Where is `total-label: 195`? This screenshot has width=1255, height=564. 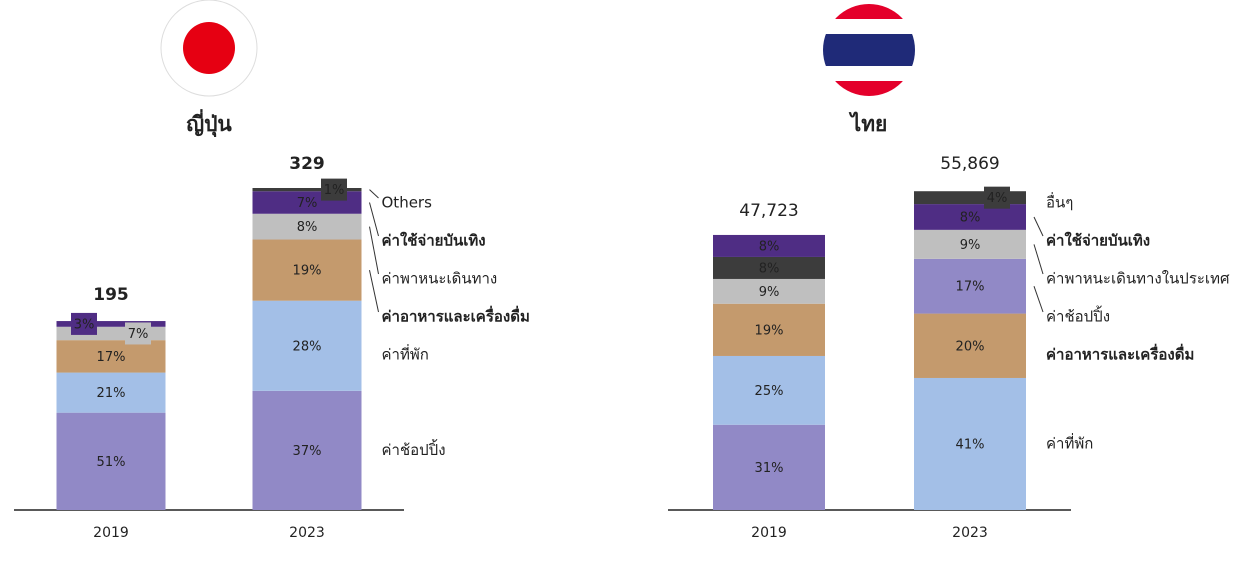
total-label: 195 is located at coordinates (111, 295).